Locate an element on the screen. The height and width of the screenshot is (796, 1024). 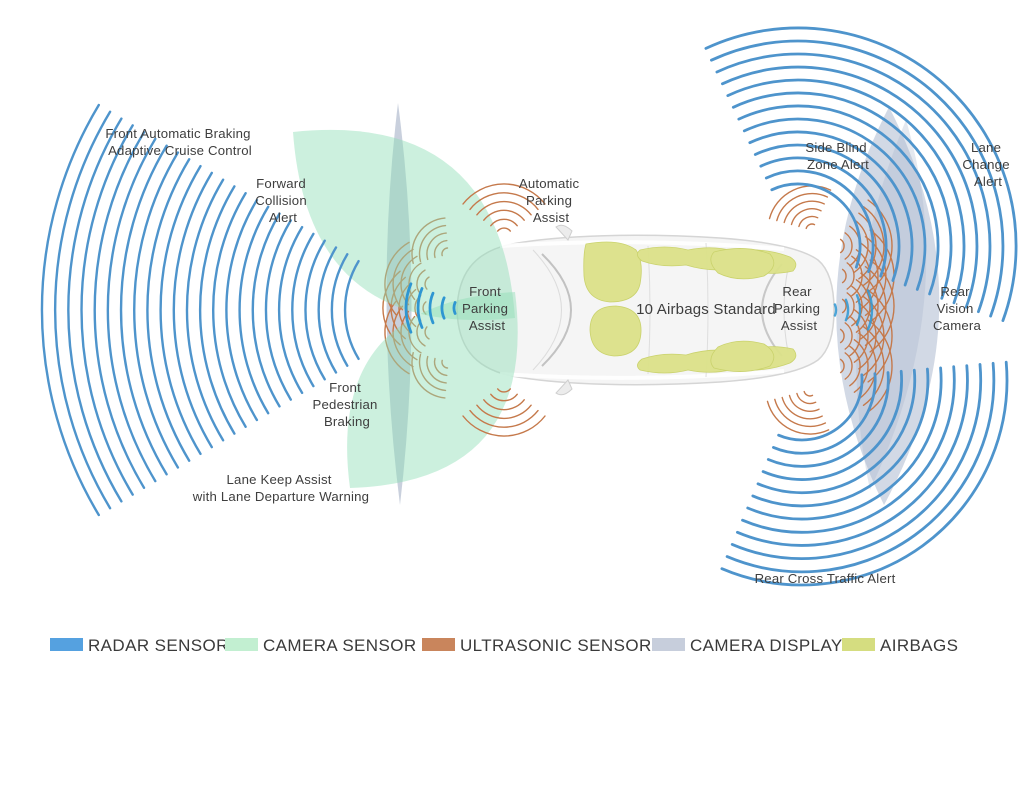
radar-burst-rear-bumper is located at coordinates (853, 310).